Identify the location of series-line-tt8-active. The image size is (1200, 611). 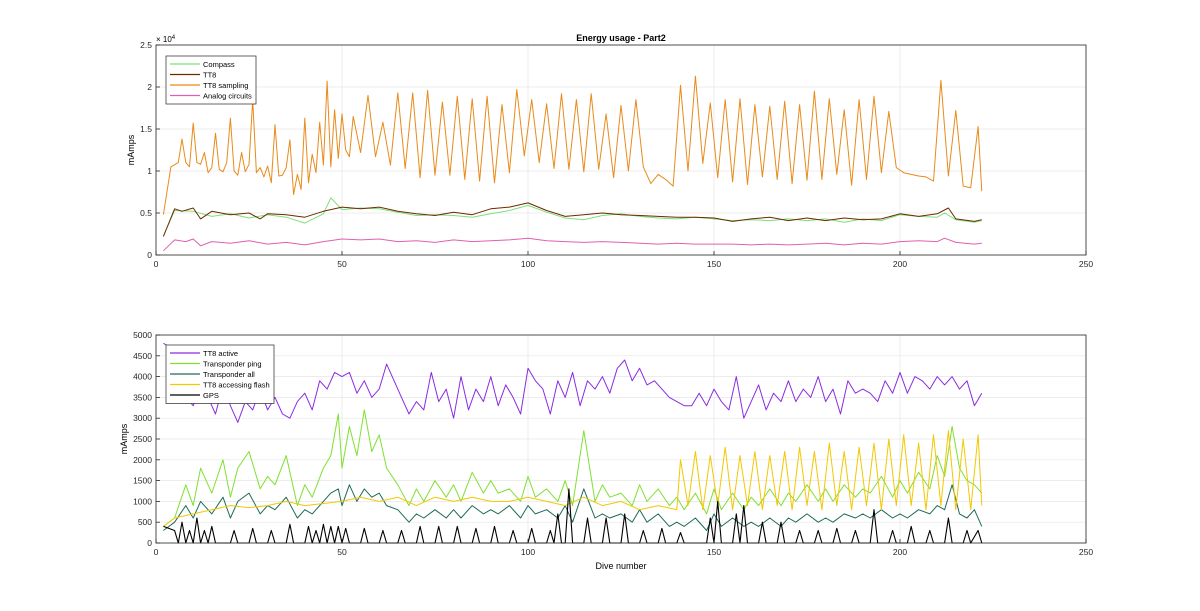
(573, 382).